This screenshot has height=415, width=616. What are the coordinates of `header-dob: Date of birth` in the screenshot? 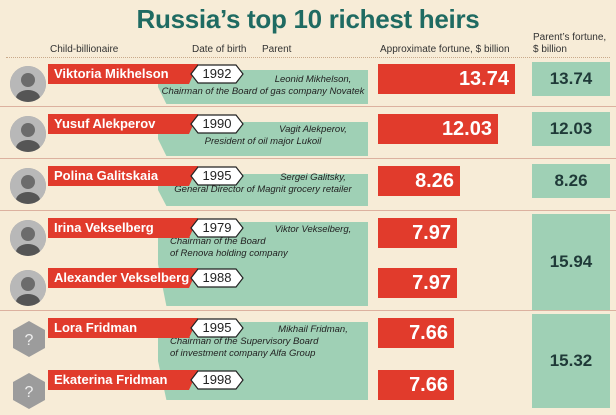 It's located at (219, 49).